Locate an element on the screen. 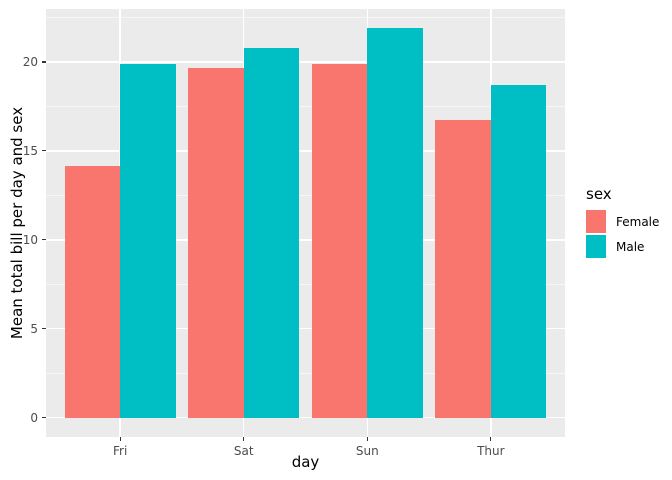 The width and height of the screenshot is (672, 480). legend-swatch-female is located at coordinates (596, 221).